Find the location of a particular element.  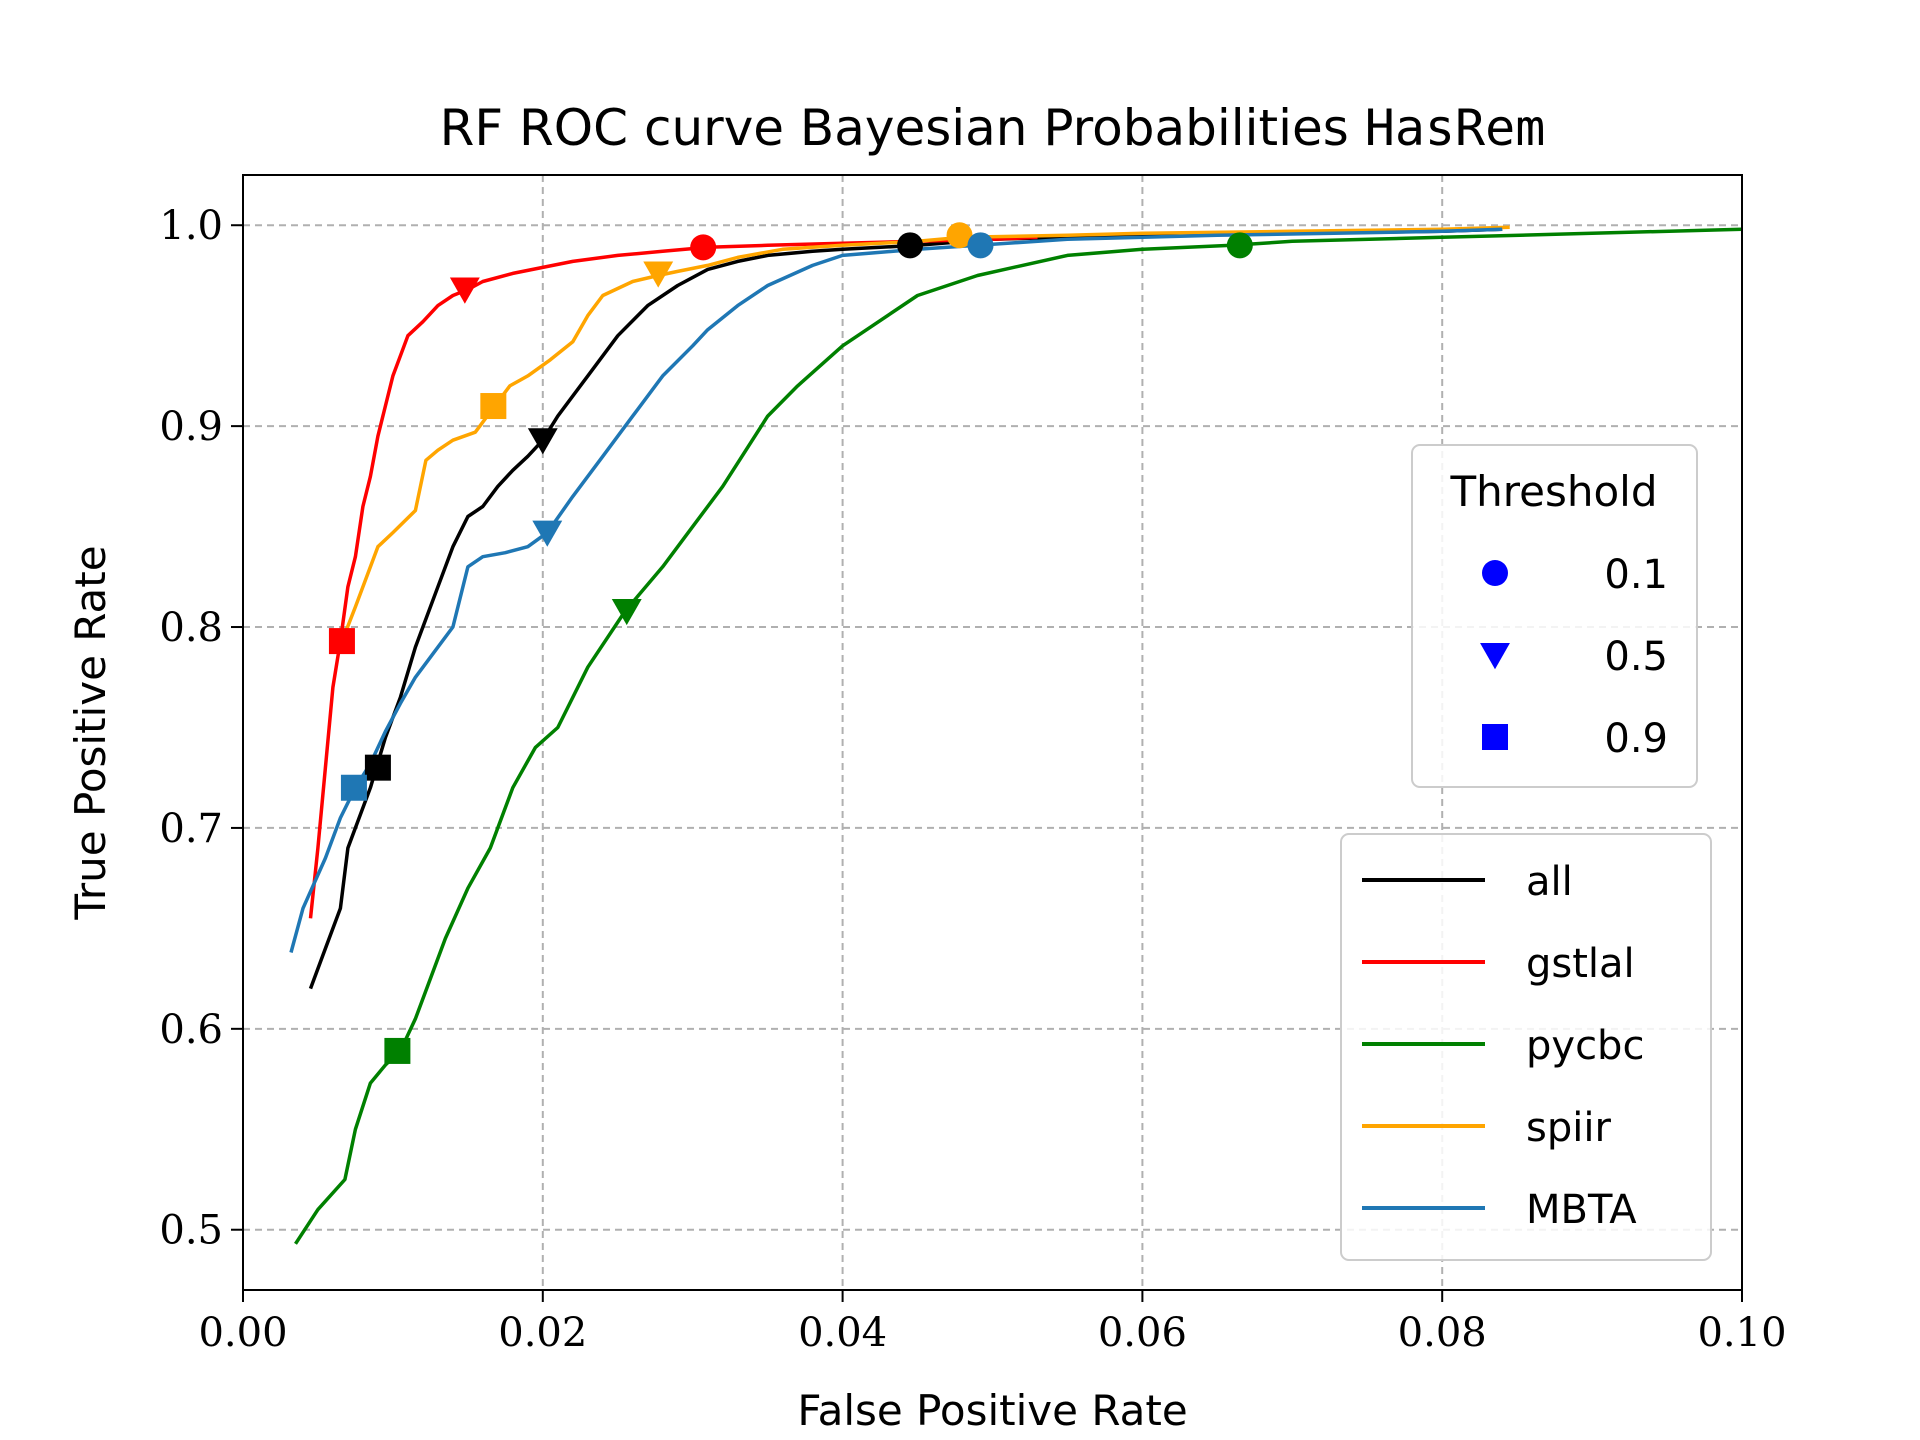

series-legend: all gstlal pycbc spiir MBTA is located at coordinates (1526, 1047).